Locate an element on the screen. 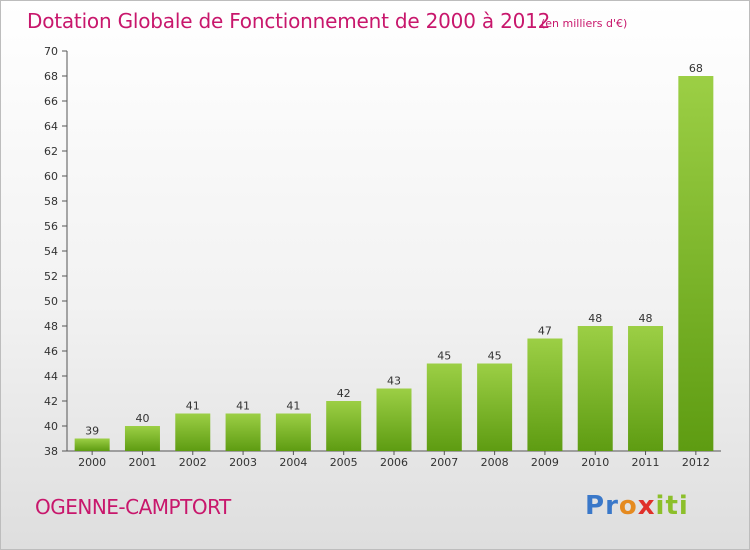 The height and width of the screenshot is (550, 750). logo-letter: x is located at coordinates (646, 506).